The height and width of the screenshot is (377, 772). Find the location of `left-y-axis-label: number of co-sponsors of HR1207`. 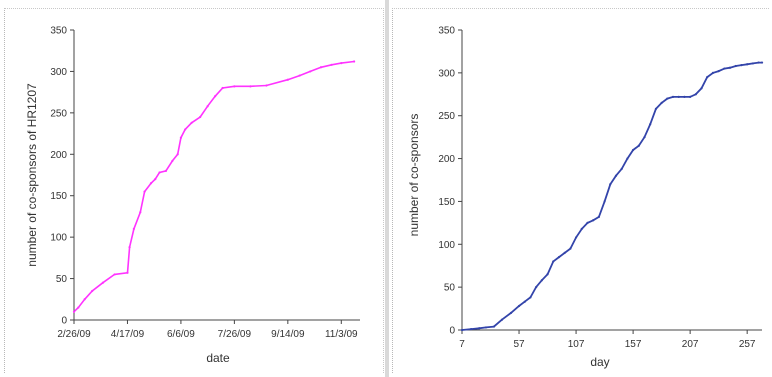

left-y-axis-label: number of co-sponsors of HR1207 is located at coordinates (32, 175).